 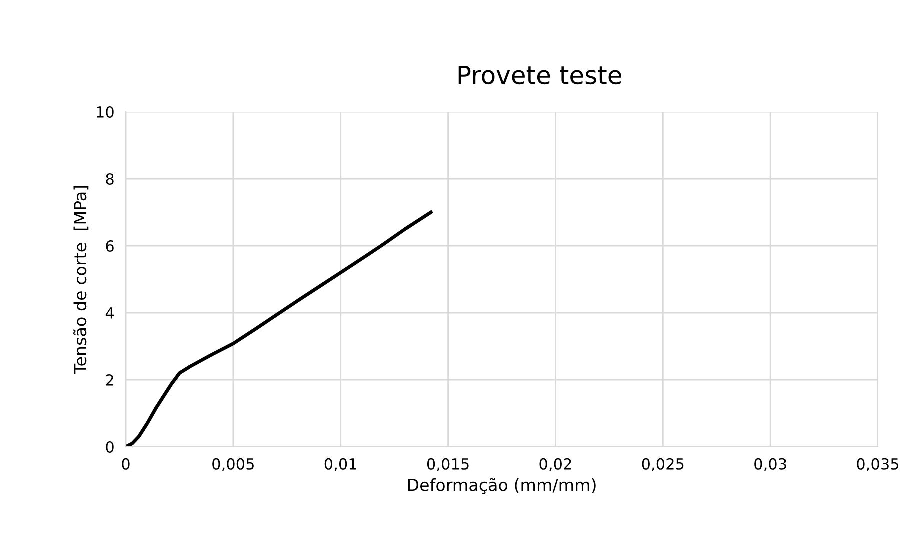 I want to click on y-axis-title: Tensão de corte [MPa], so click(x=81, y=280).